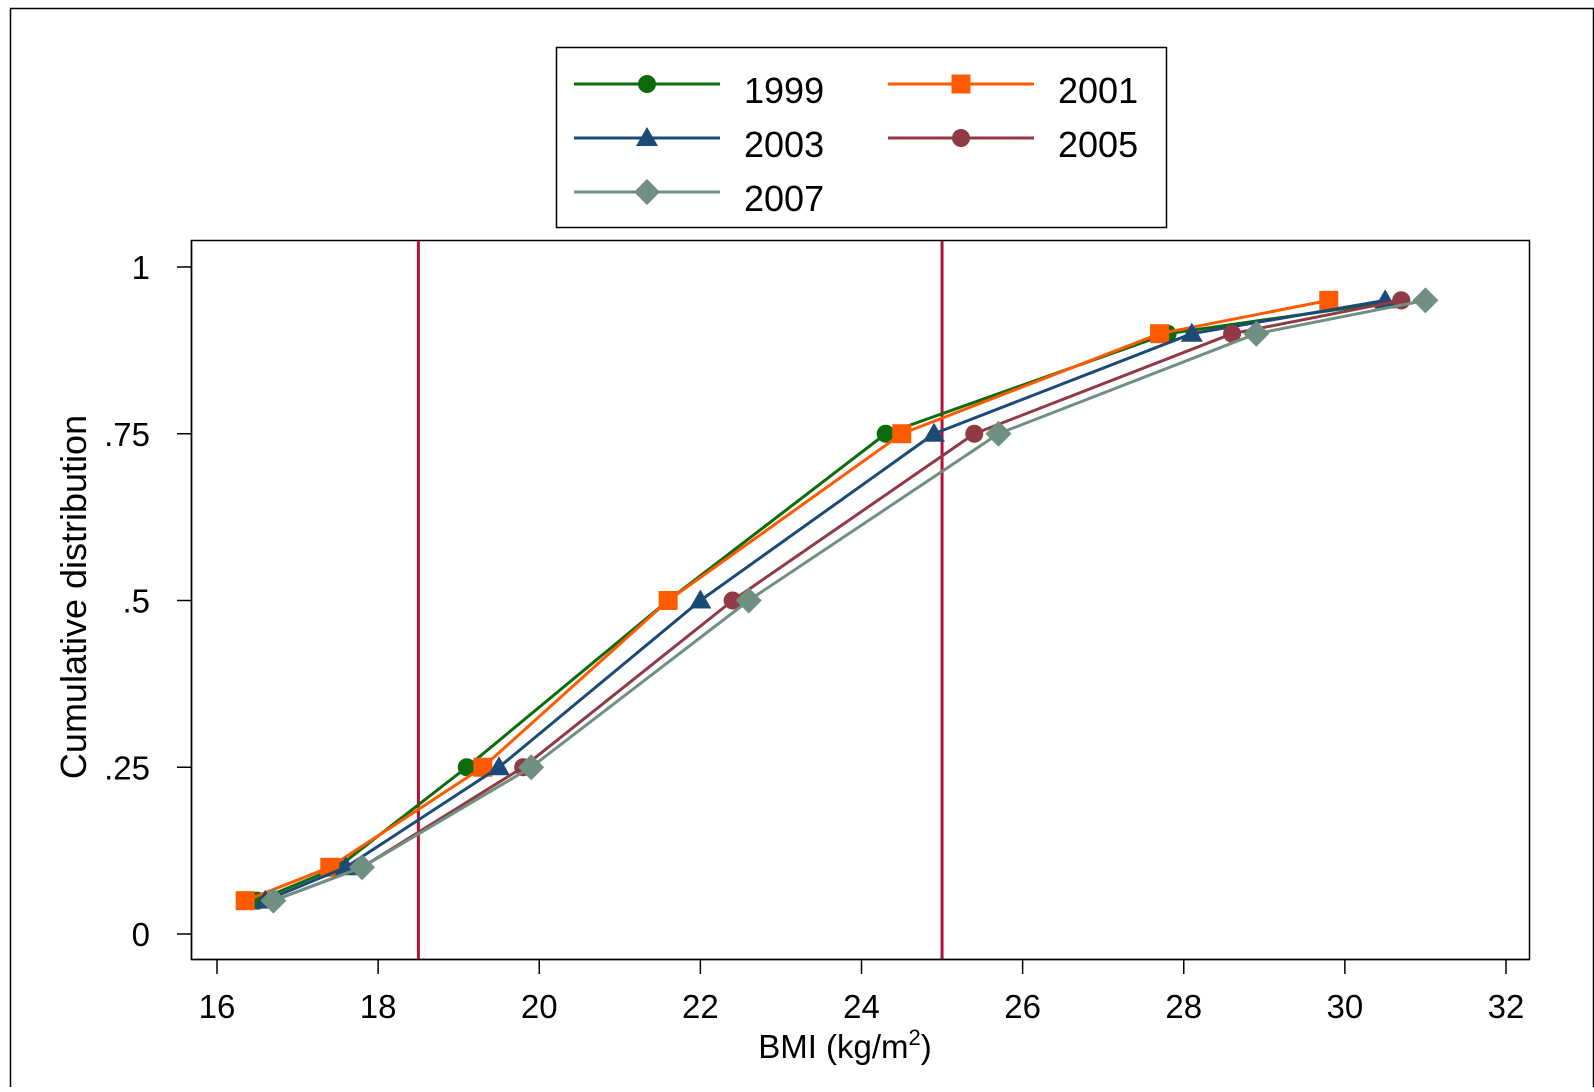  What do you see at coordinates (136, 601) in the screenshot?
I see `y-tick-label: .5` at bounding box center [136, 601].